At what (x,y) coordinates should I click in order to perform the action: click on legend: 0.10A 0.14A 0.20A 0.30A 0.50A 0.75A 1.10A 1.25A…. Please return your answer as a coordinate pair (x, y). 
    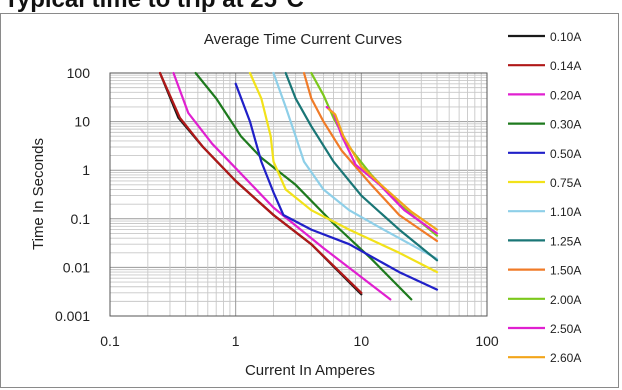
    Looking at the image, I should click on (544, 197).